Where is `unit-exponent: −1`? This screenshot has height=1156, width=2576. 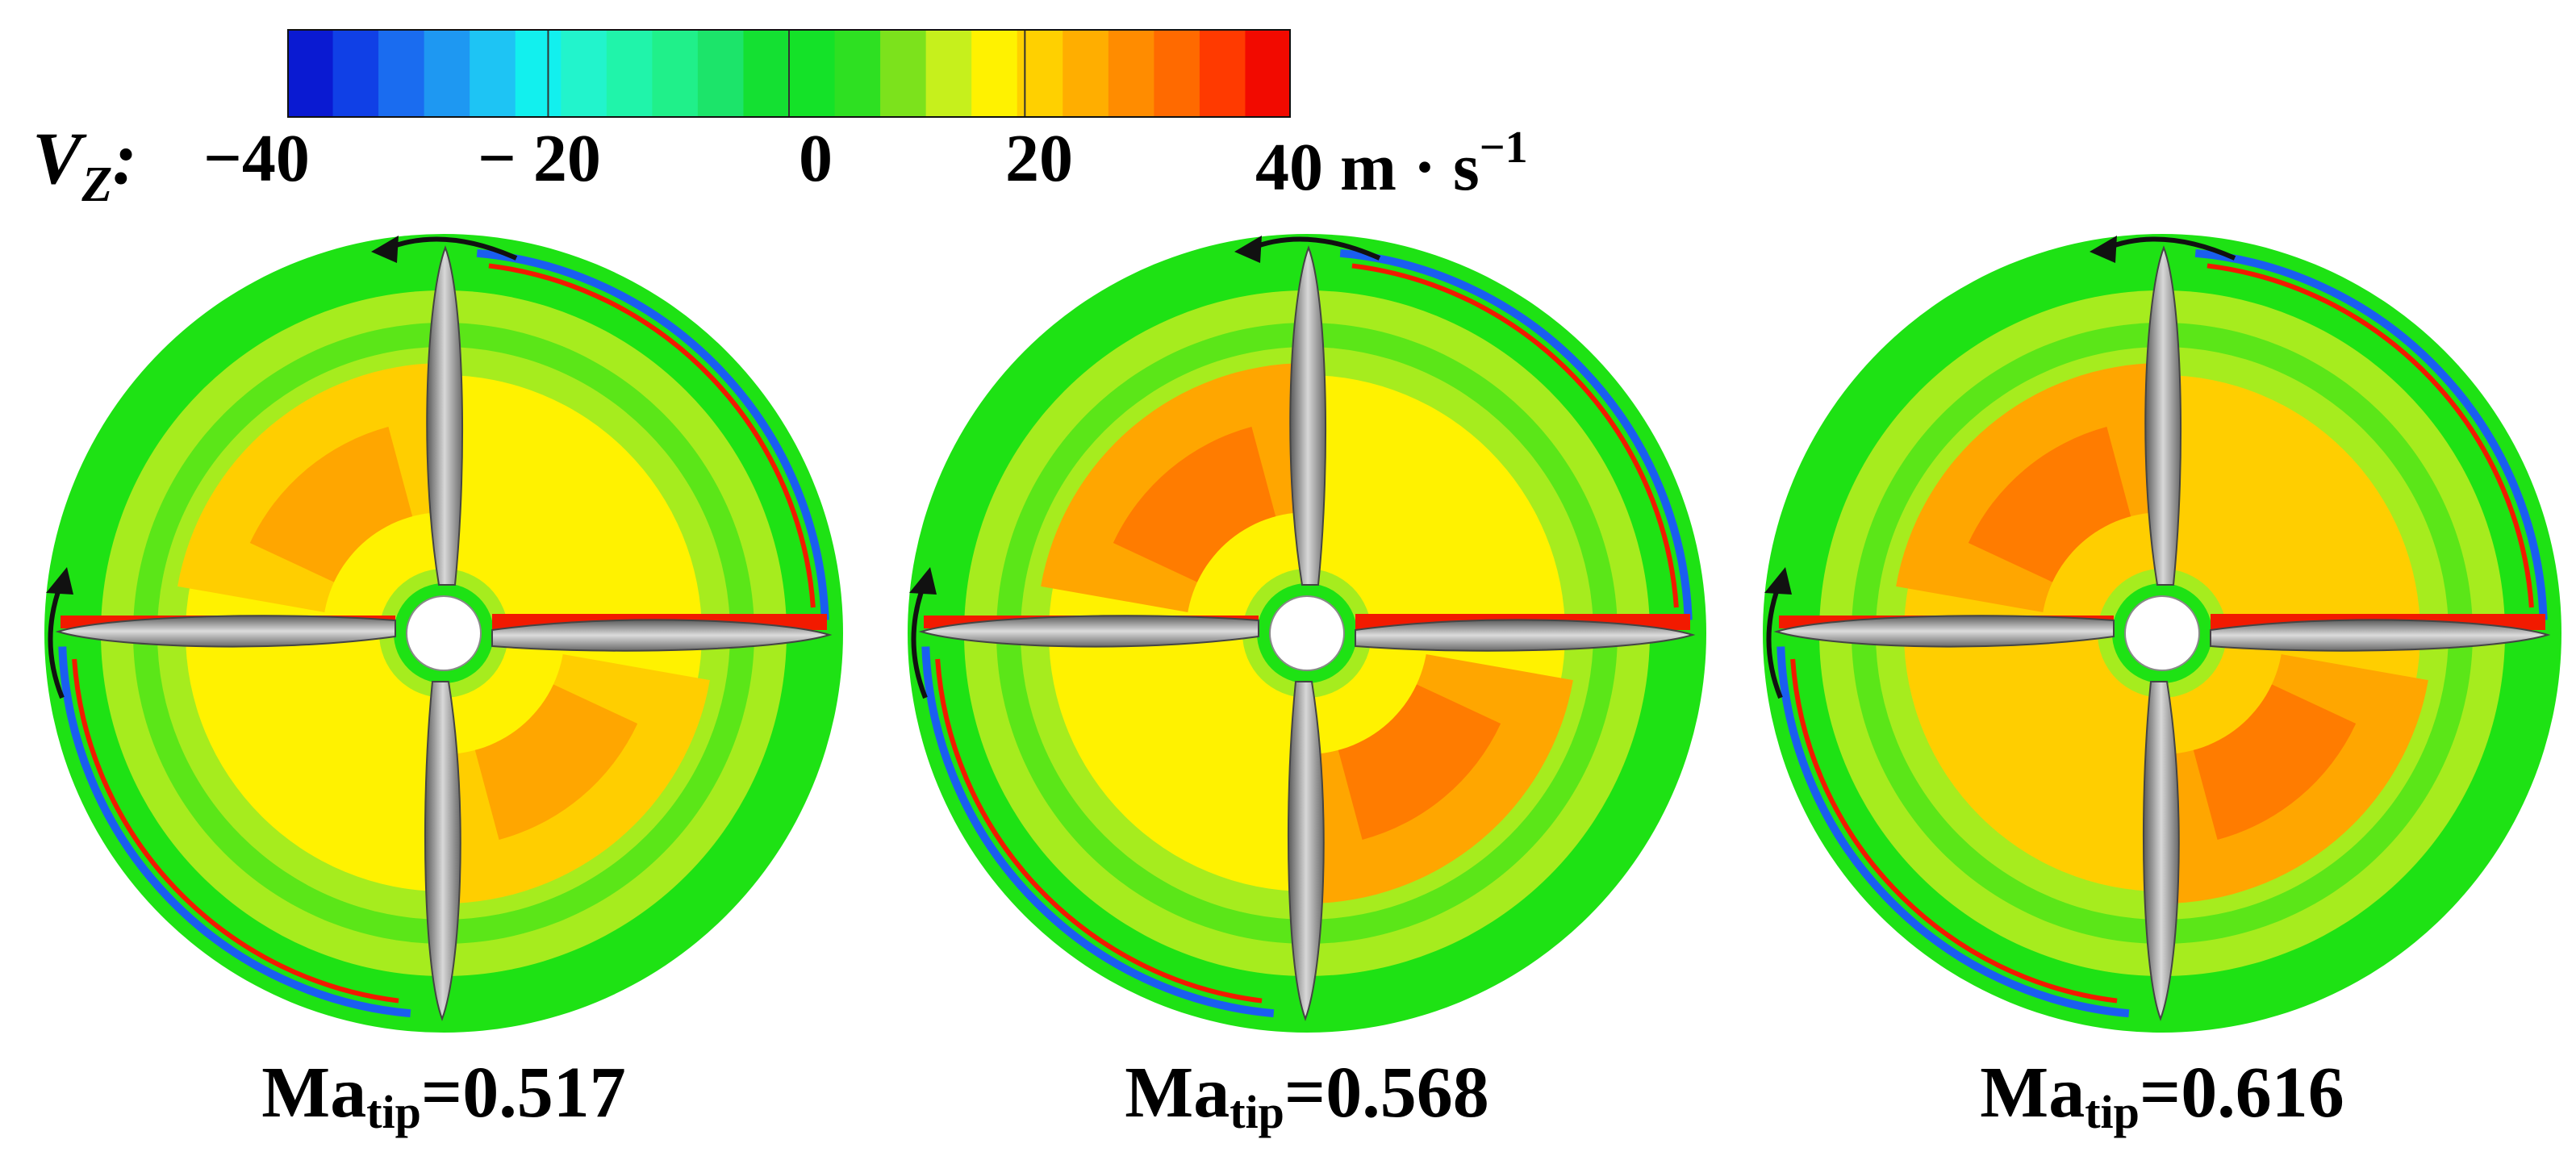 unit-exponent: −1 is located at coordinates (1503, 148).